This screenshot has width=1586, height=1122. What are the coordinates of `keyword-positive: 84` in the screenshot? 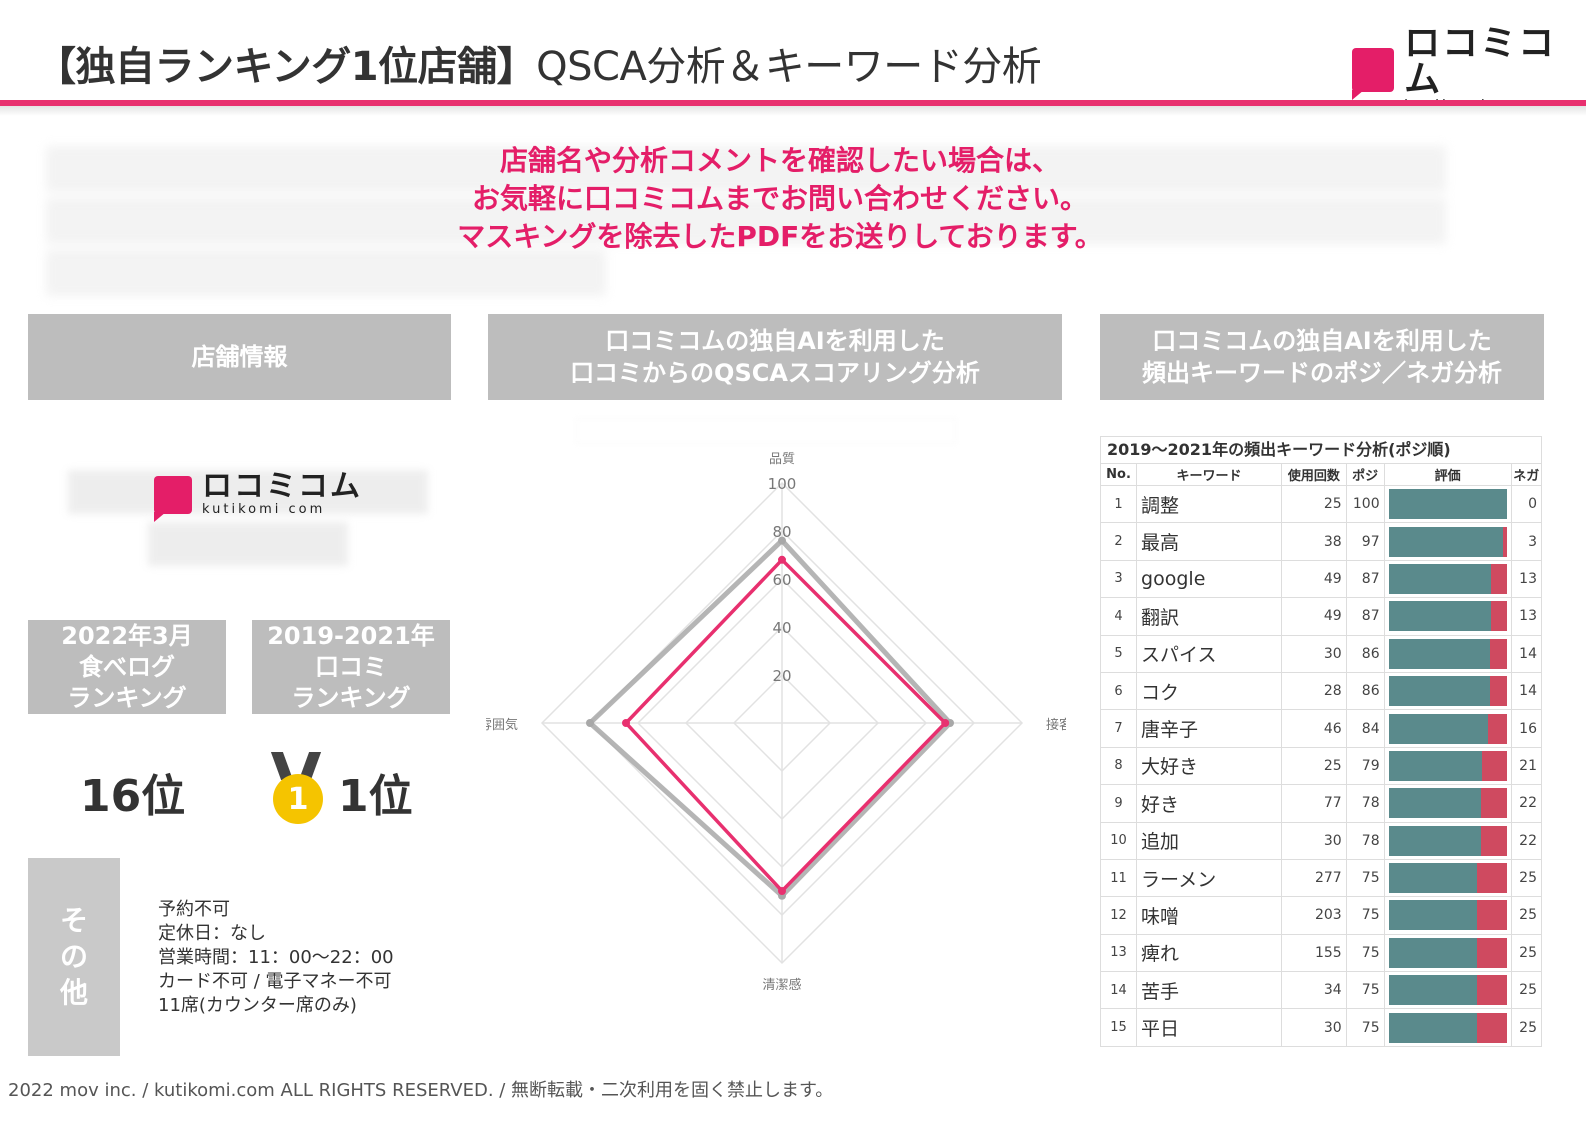 It's located at (1365, 728).